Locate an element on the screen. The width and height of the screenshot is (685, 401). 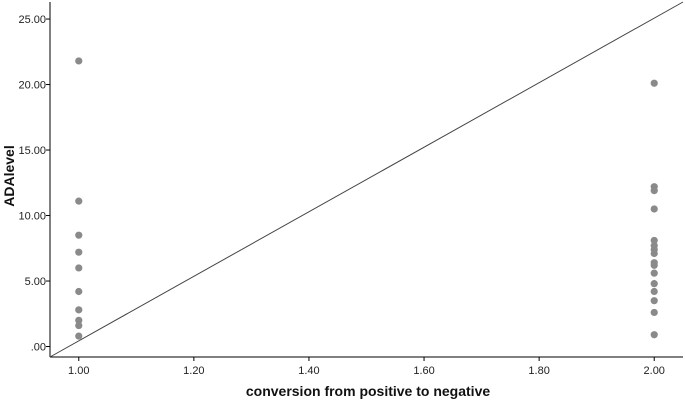
x-tick-label: 1.60 is located at coordinates (423, 371).